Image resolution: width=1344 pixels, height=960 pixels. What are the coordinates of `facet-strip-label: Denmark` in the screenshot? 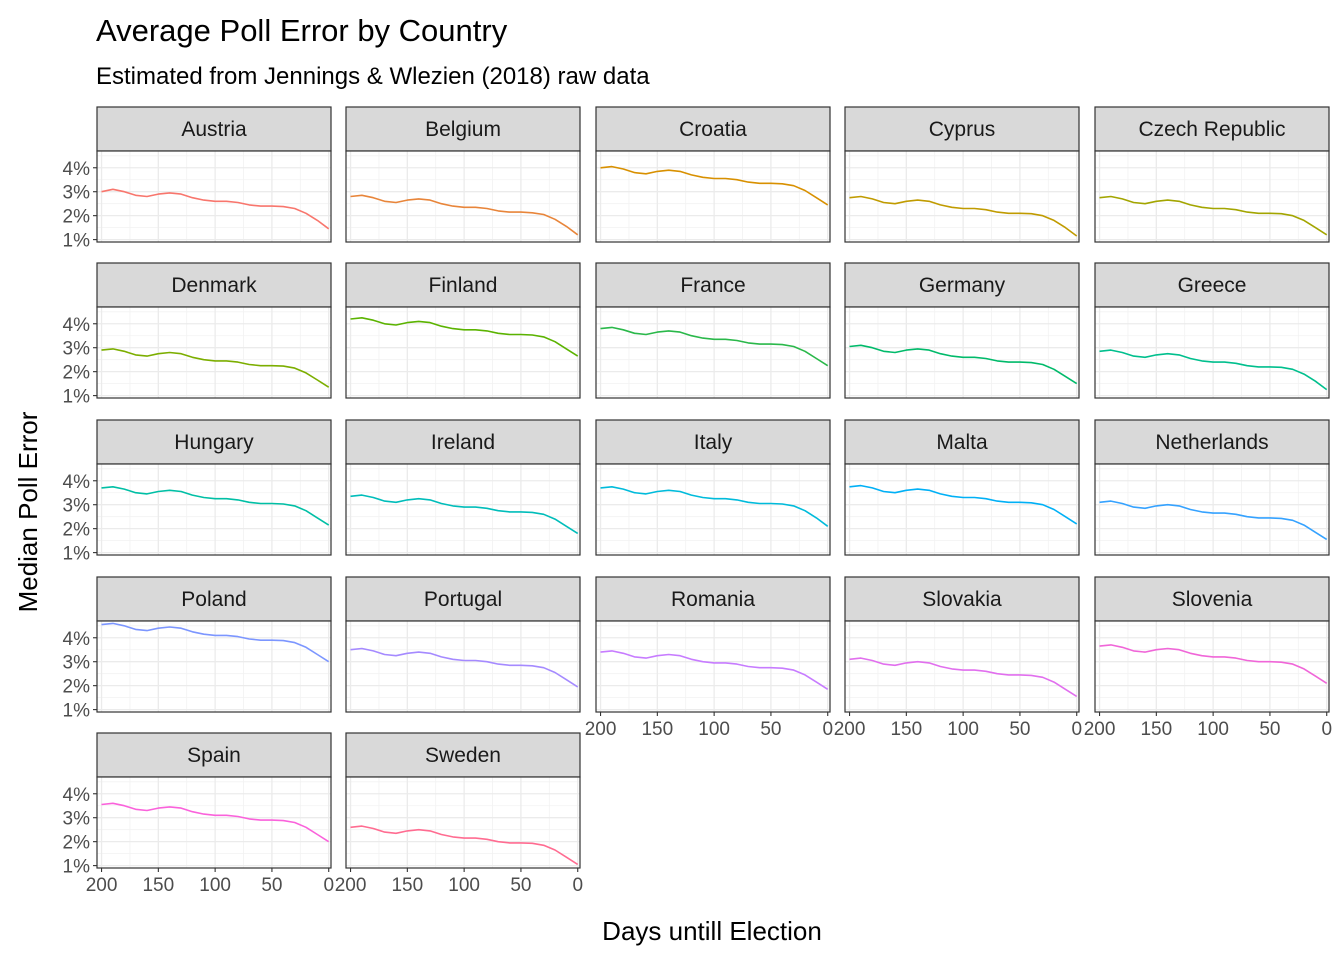 It's located at (214, 285).